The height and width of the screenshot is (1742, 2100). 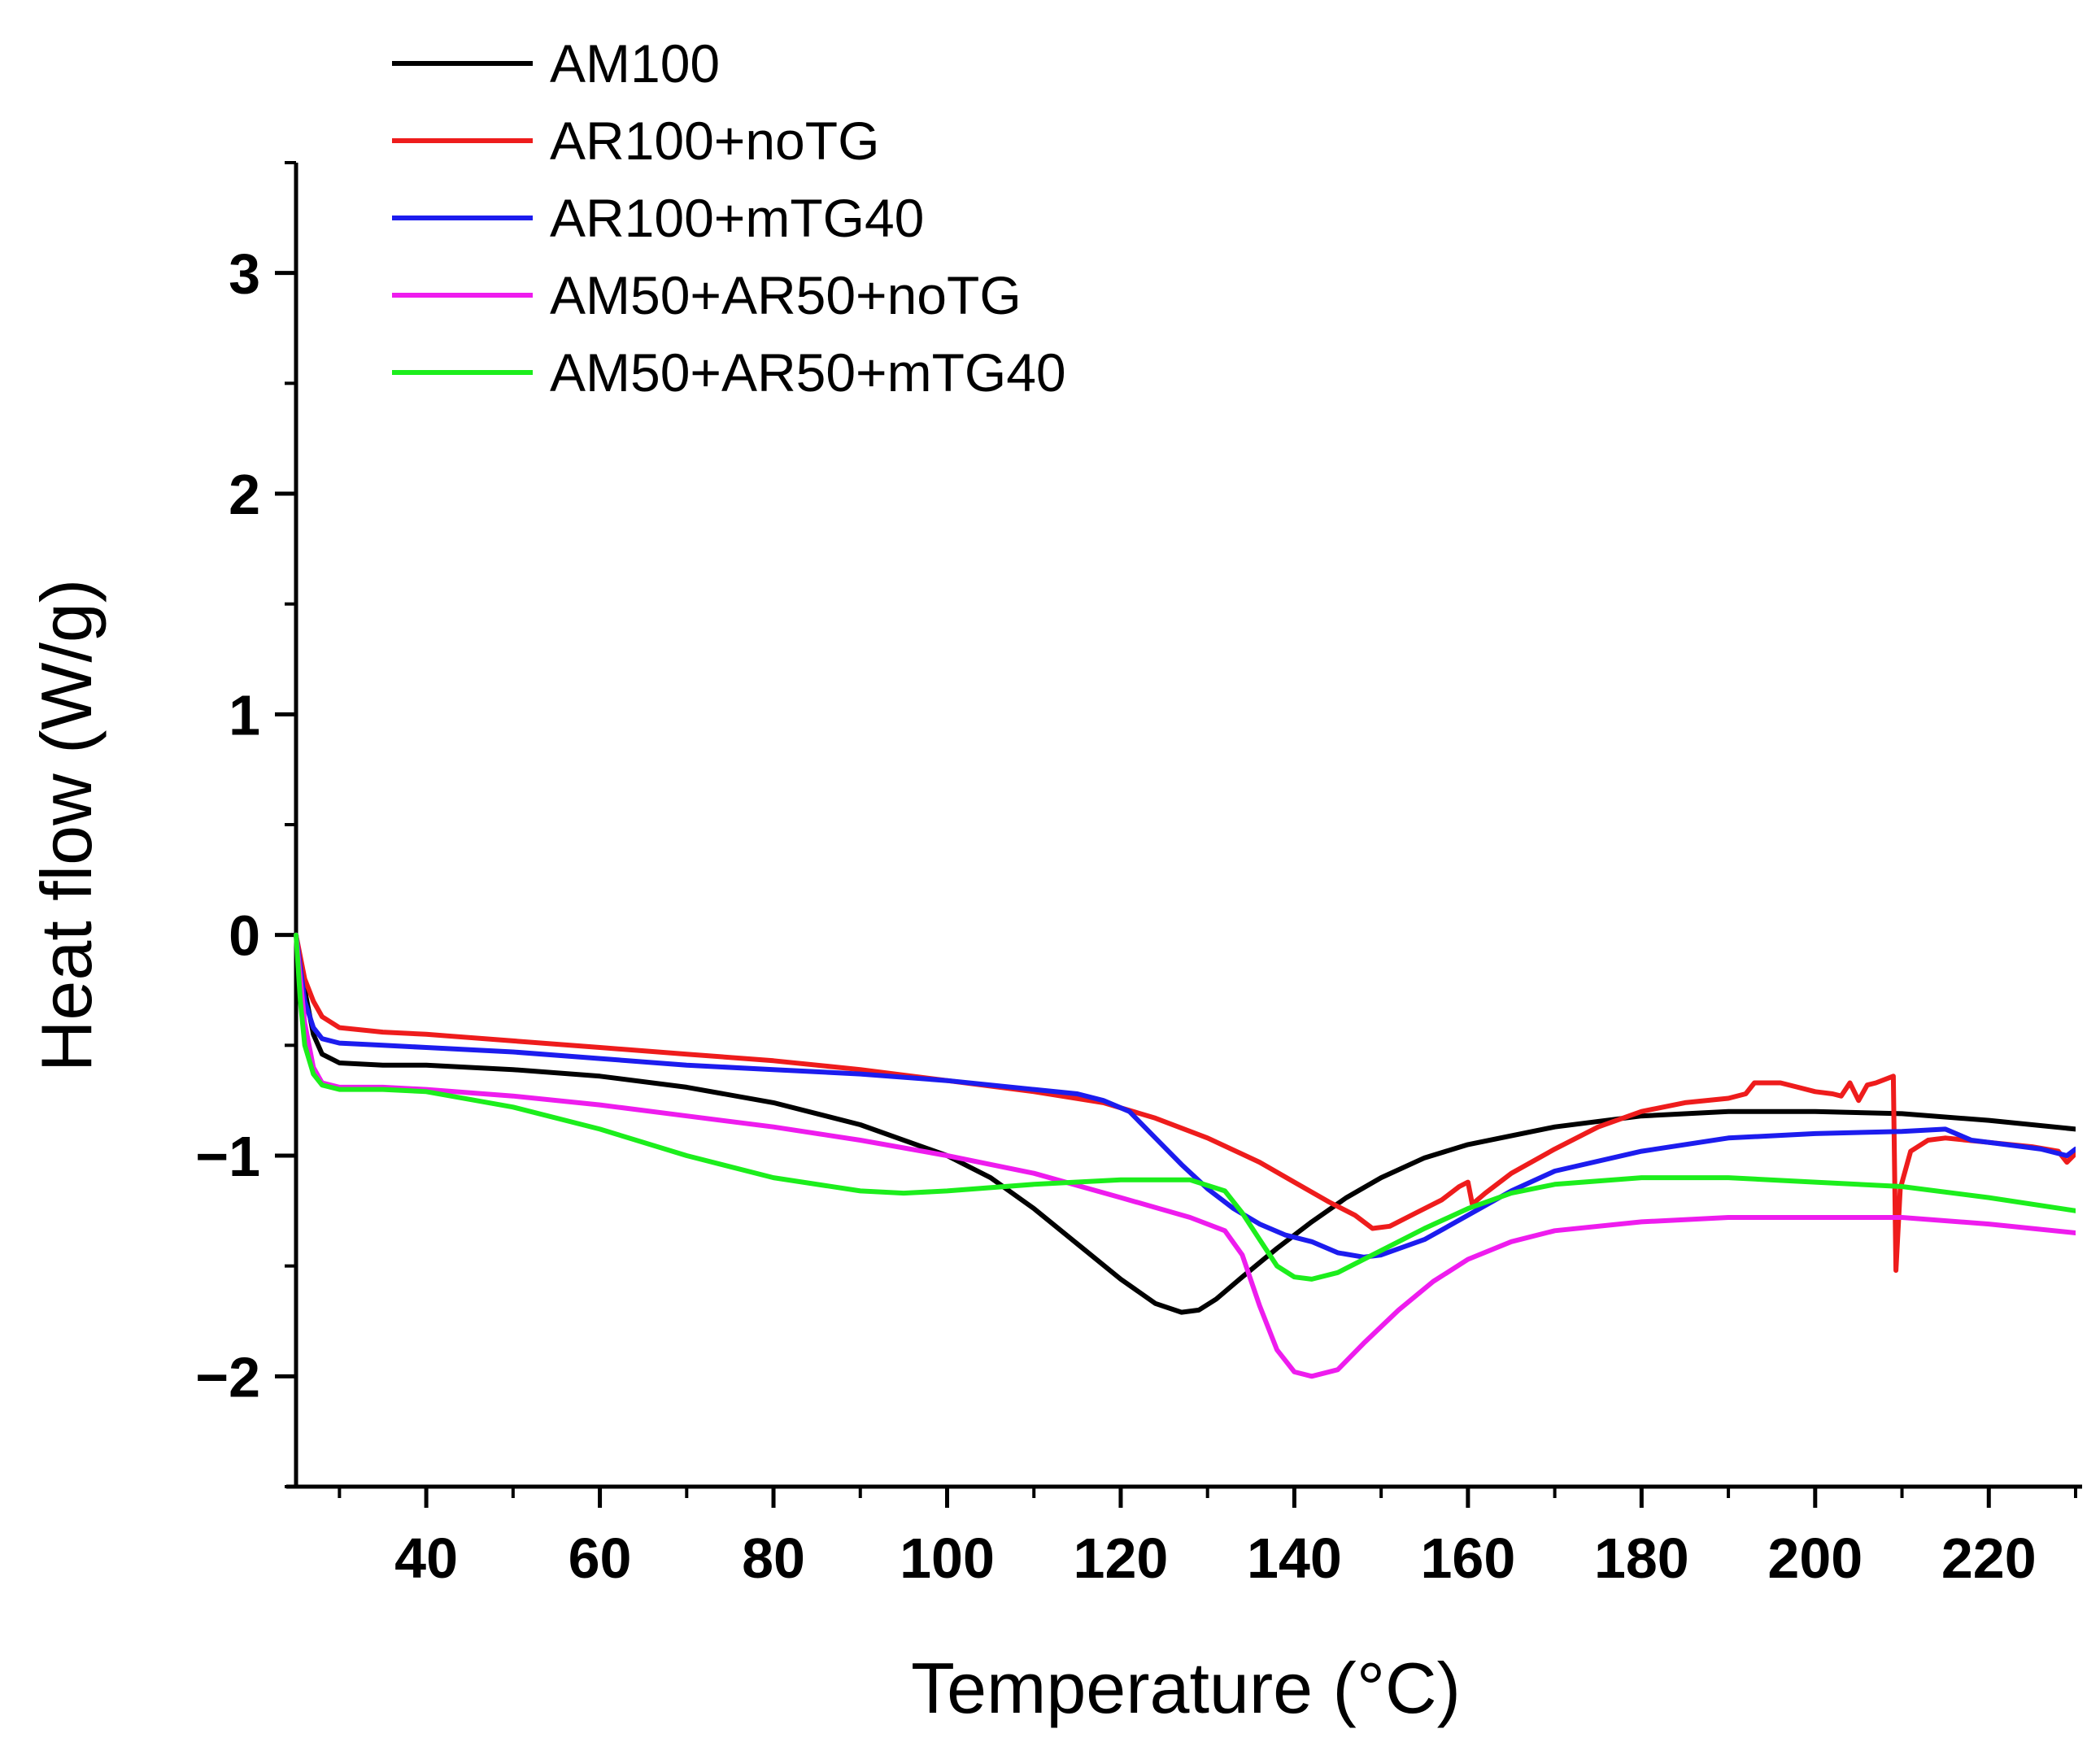 I want to click on legend-label: AR100+mTG40, so click(x=737, y=218).